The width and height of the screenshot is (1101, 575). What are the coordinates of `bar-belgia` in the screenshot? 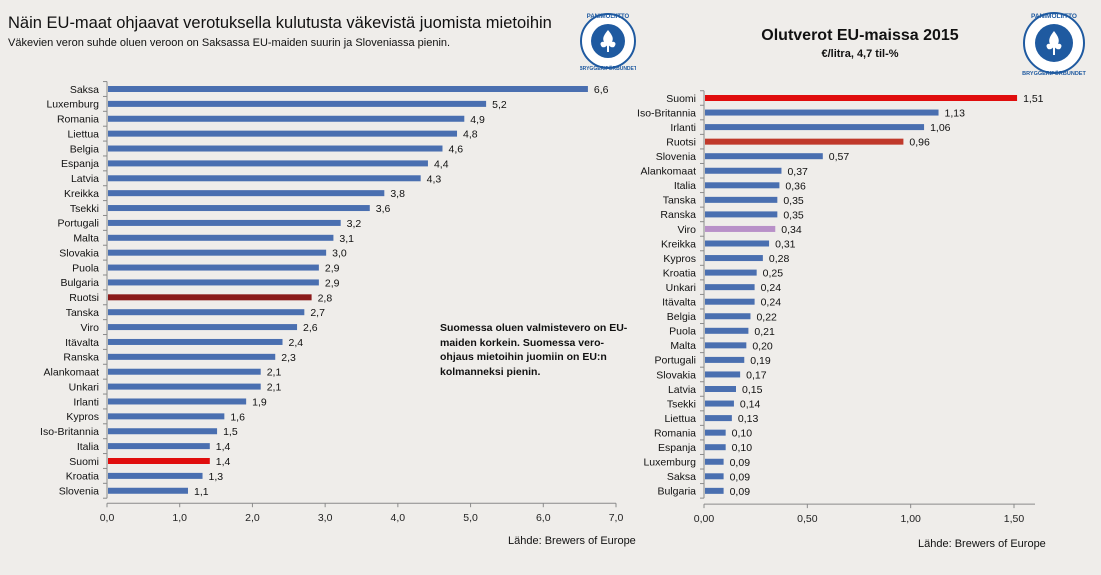 It's located at (275, 148).